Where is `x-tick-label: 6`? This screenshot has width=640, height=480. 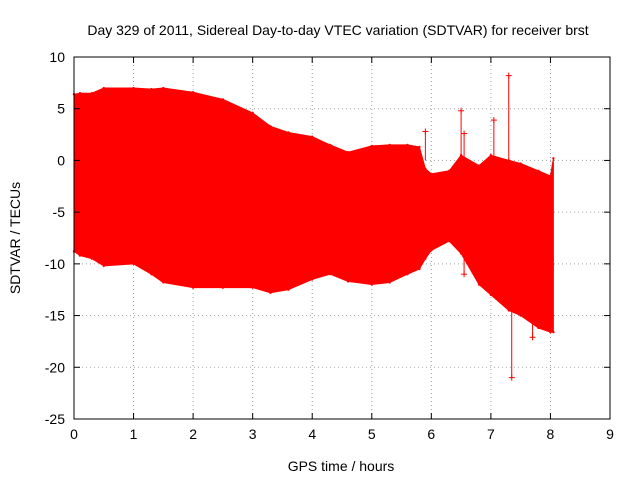 x-tick-label: 6 is located at coordinates (431, 434).